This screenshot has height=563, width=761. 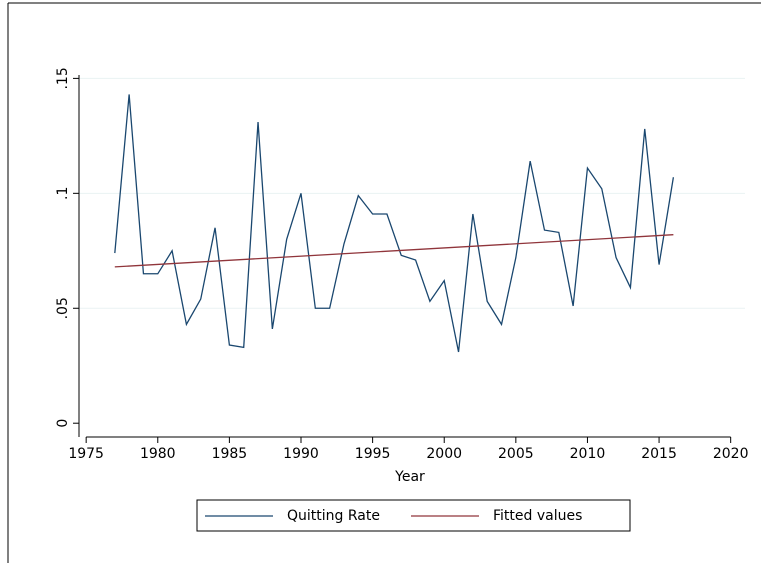 What do you see at coordinates (230, 454) in the screenshot?
I see `x-tick-label: 1985` at bounding box center [230, 454].